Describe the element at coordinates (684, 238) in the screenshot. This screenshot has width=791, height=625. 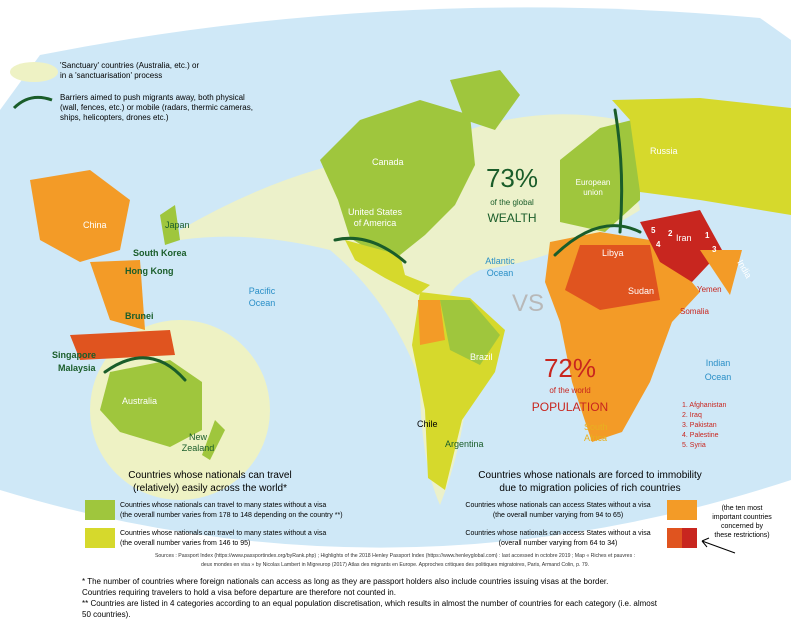
I see `label: Iran` at that location.